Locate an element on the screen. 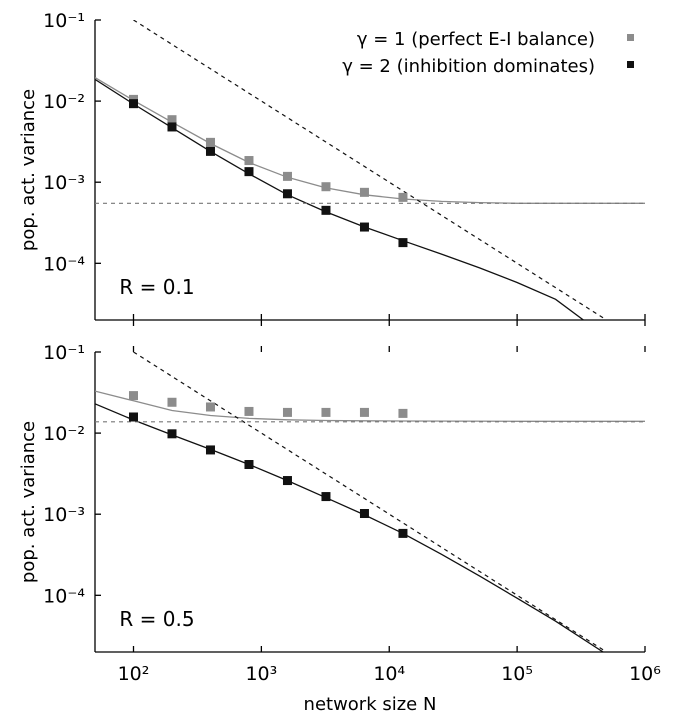 The image size is (681, 723). legend-label-gamma-2: γ = 2 (inhibition dominates) is located at coordinates (468, 66).